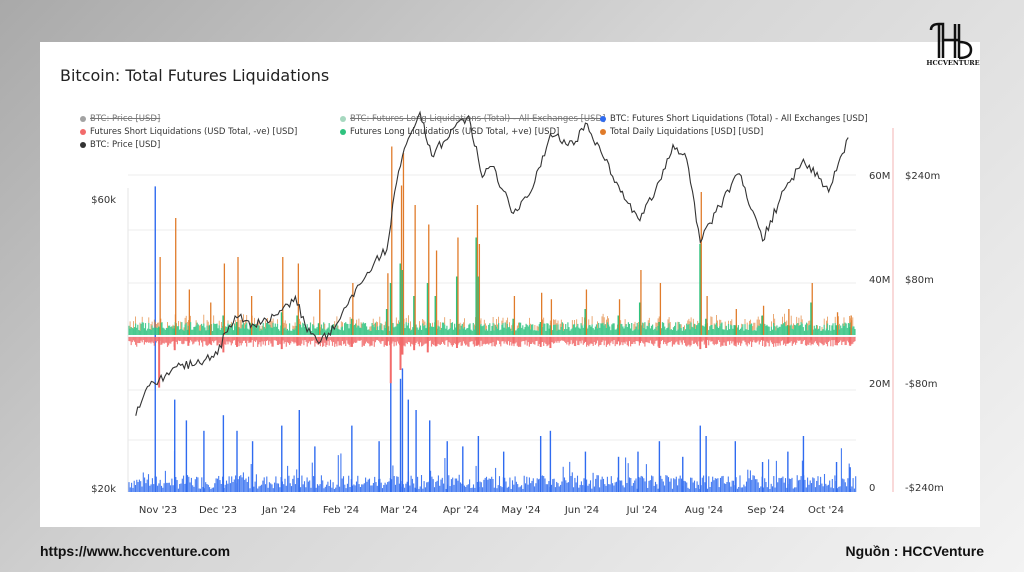 The width and height of the screenshot is (1024, 572). Describe the element at coordinates (103, 489) in the screenshot. I see `y-left-tick-label: $20k` at that location.